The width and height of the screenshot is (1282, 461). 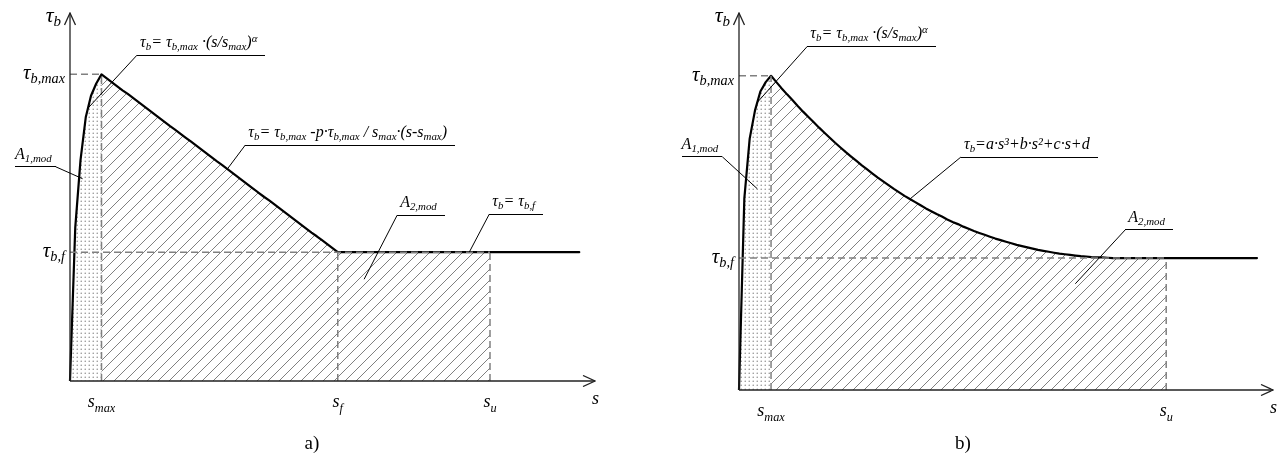 What do you see at coordinates (312, 443) in the screenshot?
I see `text: a)` at bounding box center [312, 443].